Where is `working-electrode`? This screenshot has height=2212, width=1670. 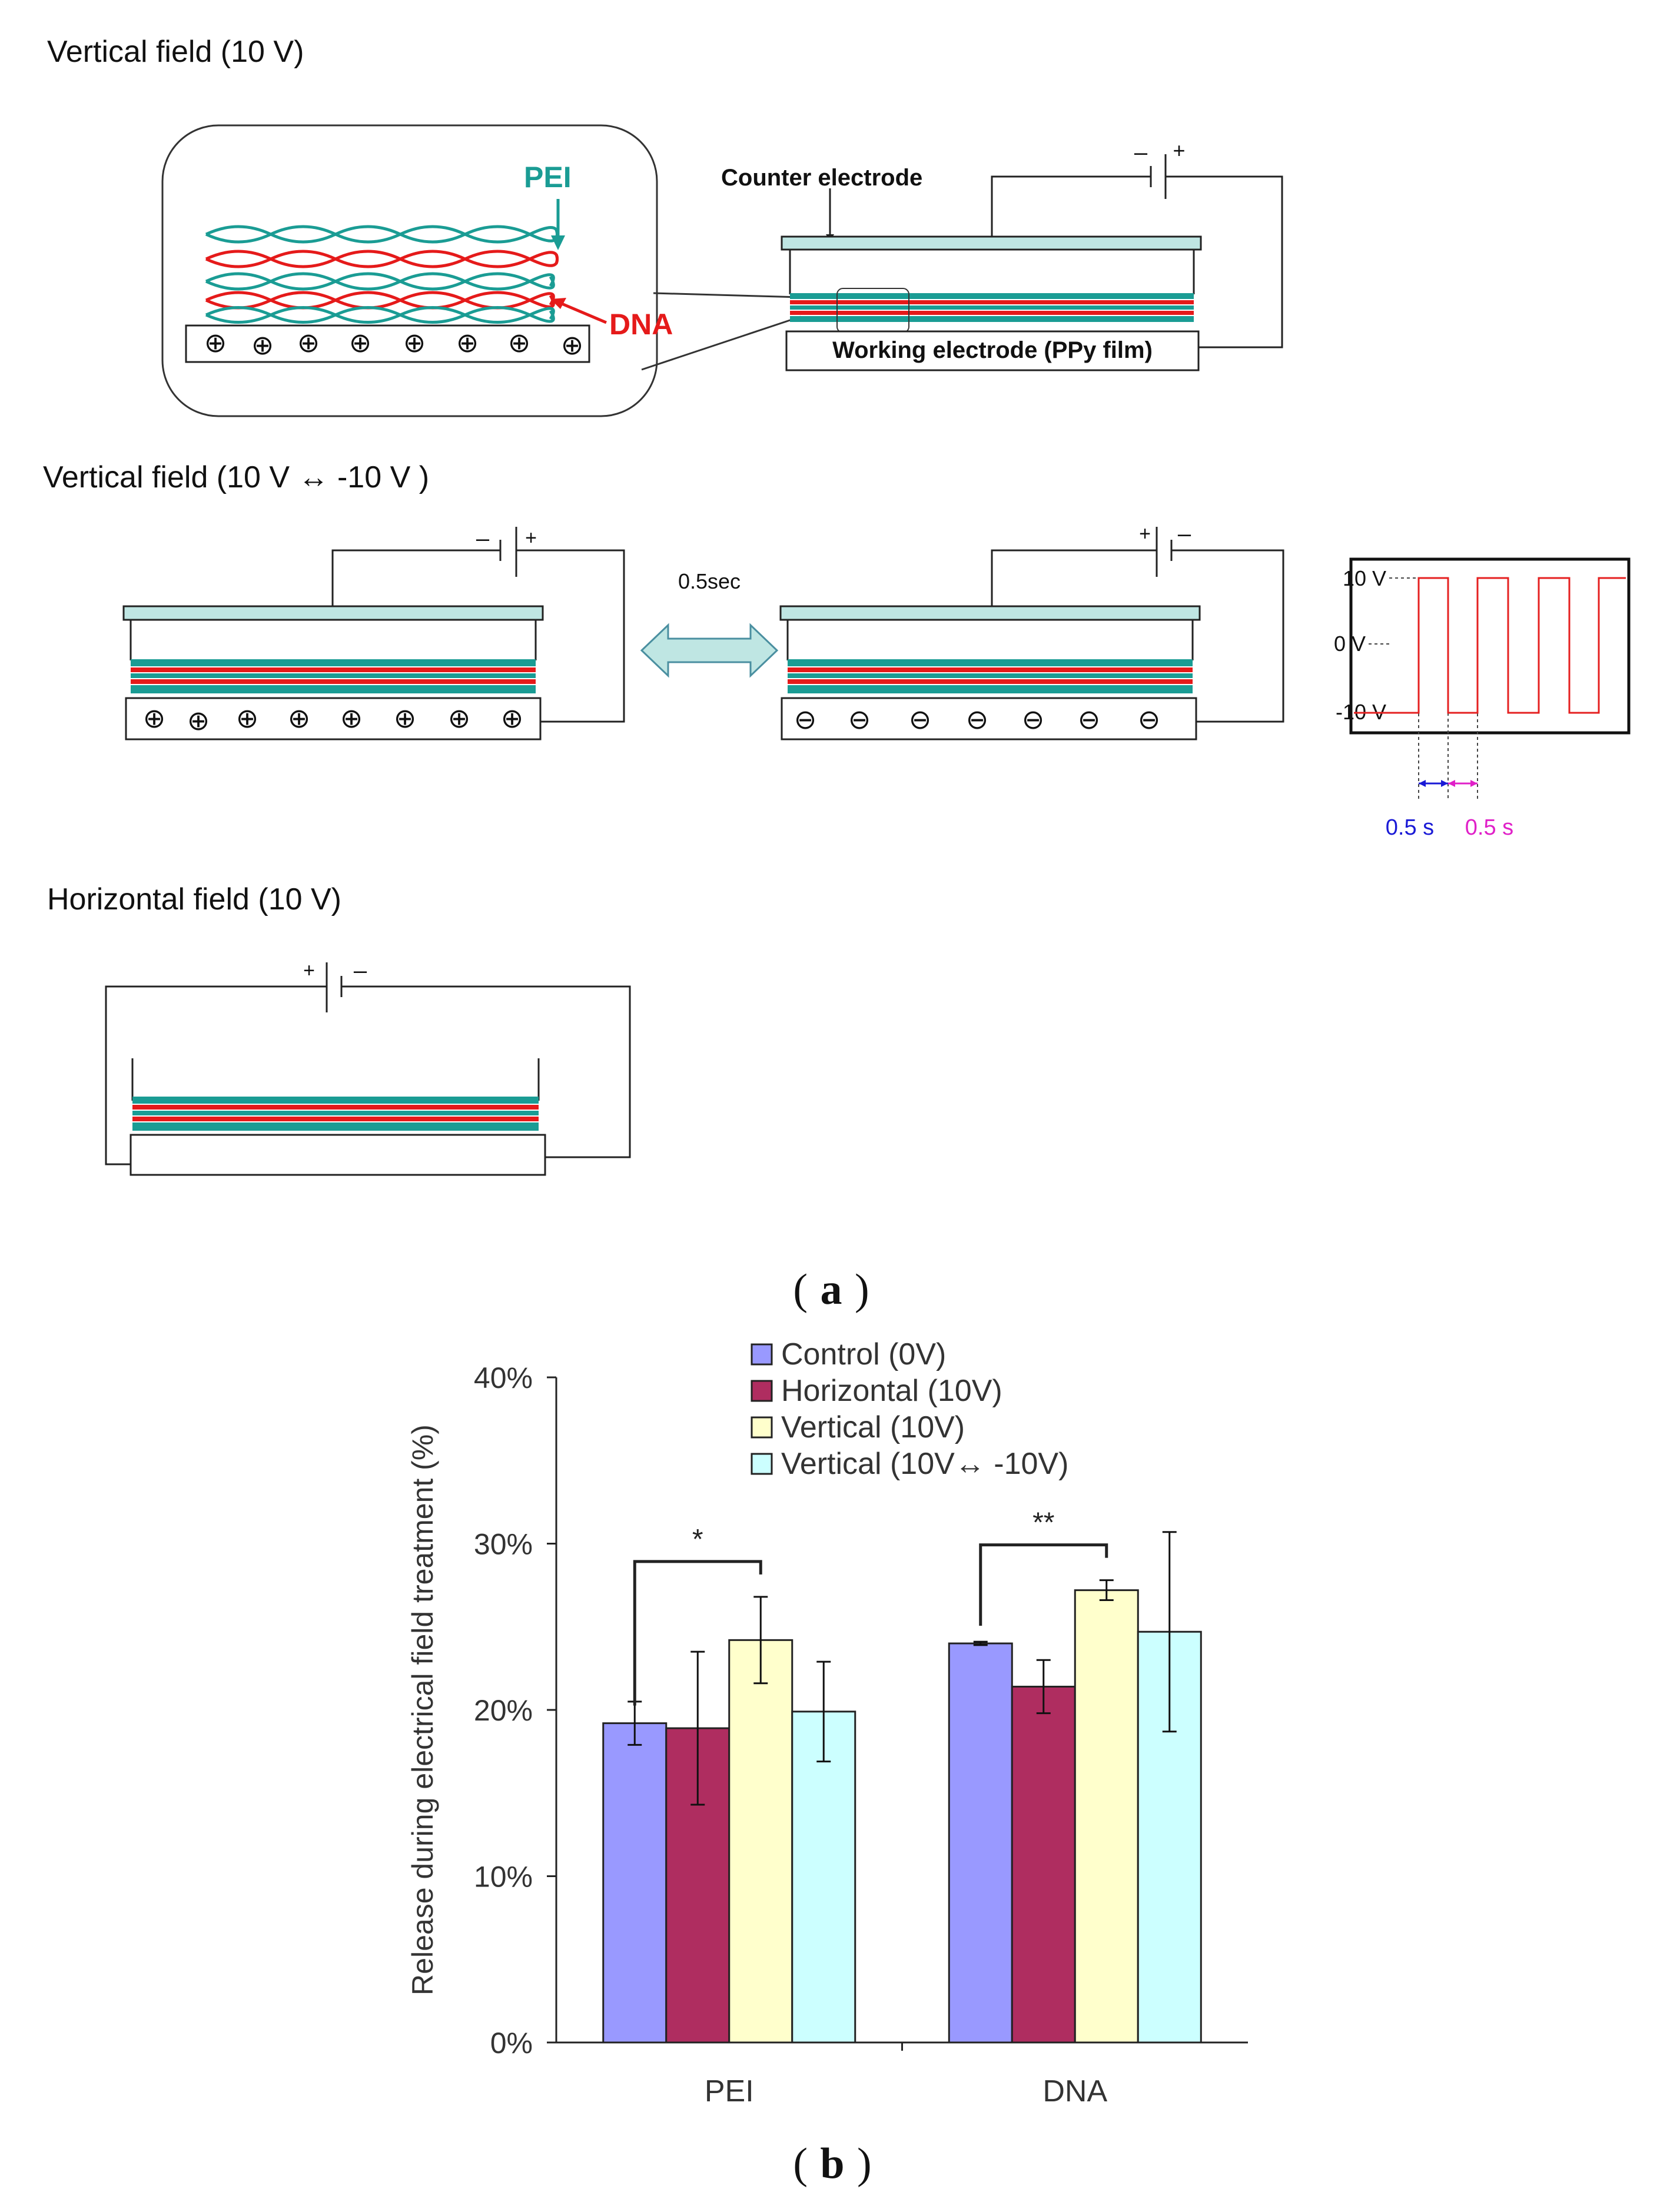 working-electrode is located at coordinates (992, 350).